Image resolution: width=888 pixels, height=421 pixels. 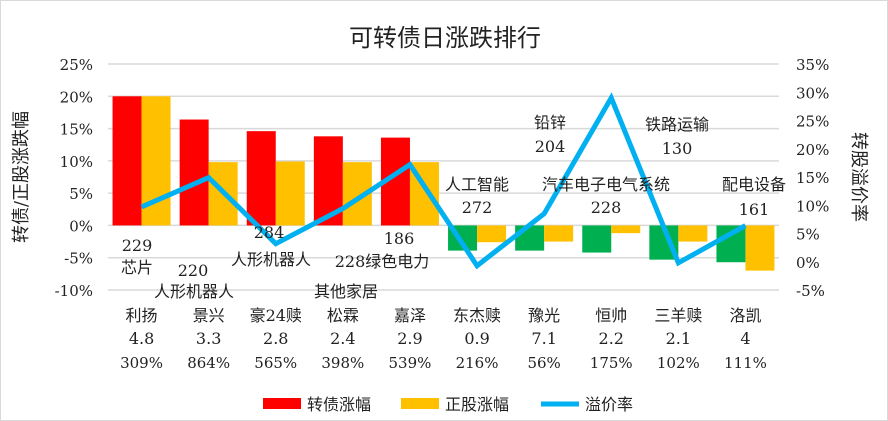 I want to click on y-right-tick-label: 10%, so click(x=812, y=206).